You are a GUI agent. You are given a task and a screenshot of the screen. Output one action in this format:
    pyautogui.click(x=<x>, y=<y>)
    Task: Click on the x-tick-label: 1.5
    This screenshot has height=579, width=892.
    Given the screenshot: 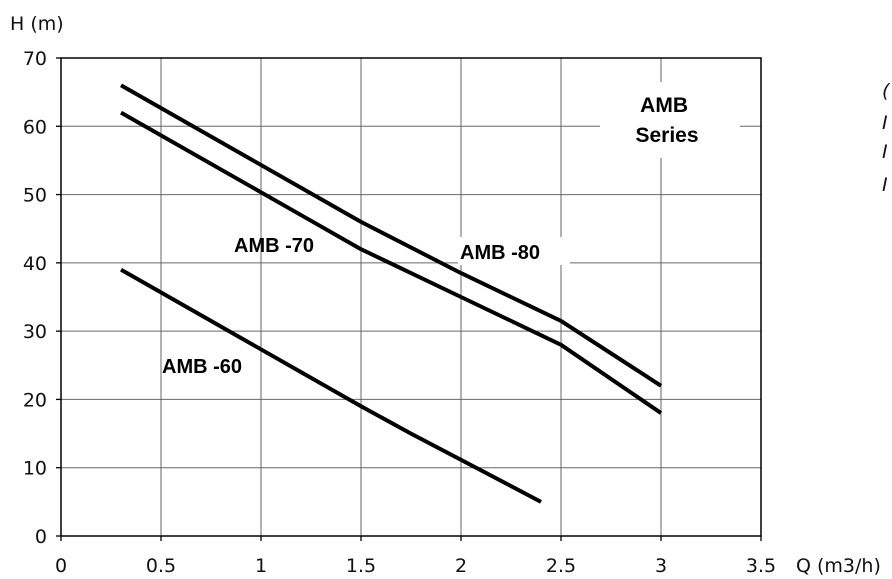 What is the action you would take?
    pyautogui.click(x=361, y=566)
    